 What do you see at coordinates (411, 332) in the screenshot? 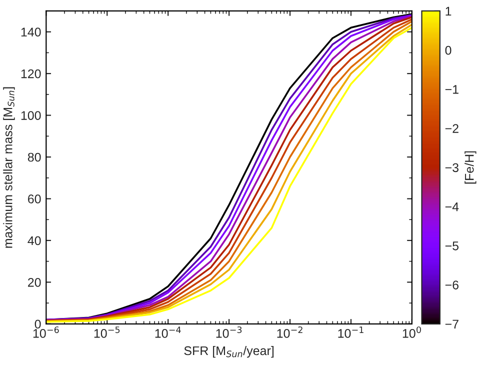
I see `x-tick-label: 10$^{0}$` at bounding box center [411, 332].